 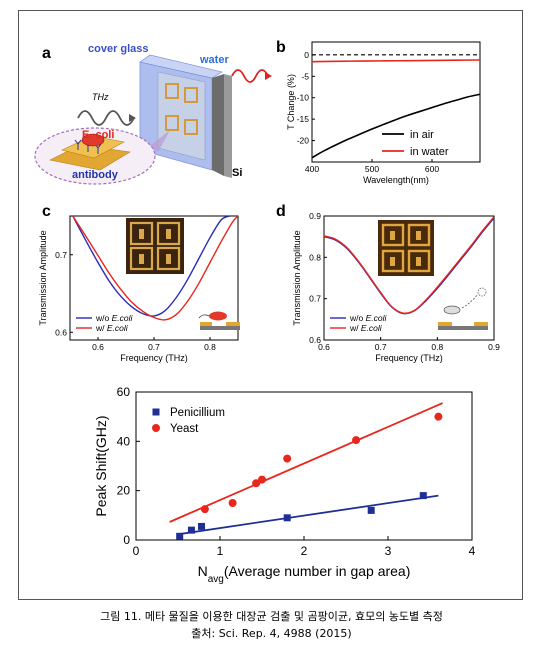 What do you see at coordinates (304, 551) in the screenshot?
I see `e-xtick-label: 2` at bounding box center [304, 551].